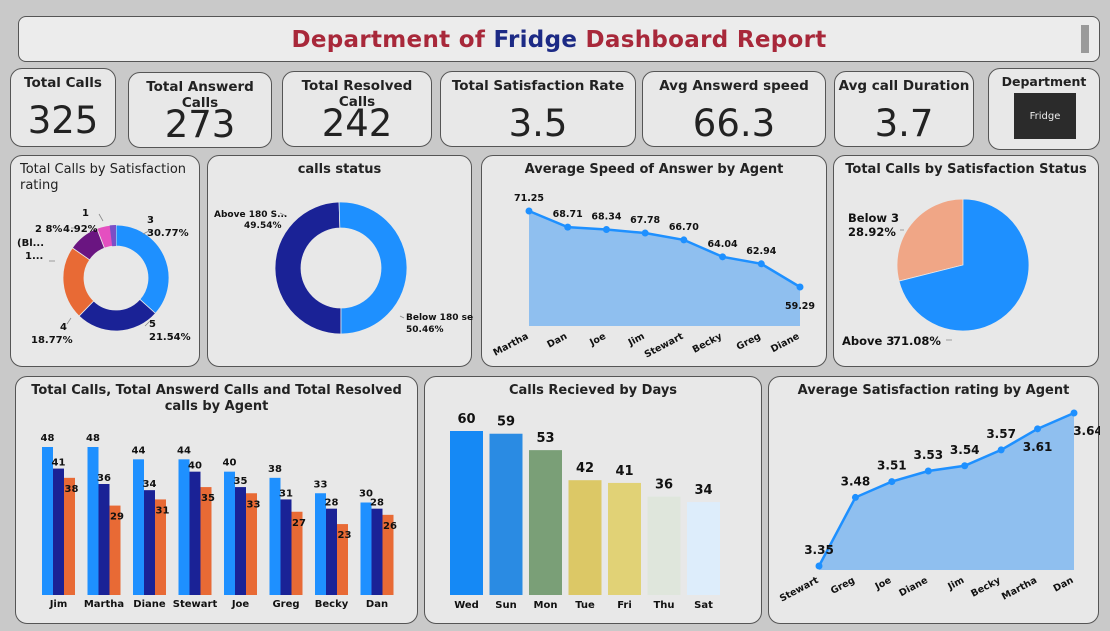 Image resolution: width=1110 pixels, height=631 pixels. I want to click on data-label: 3.48, so click(856, 481).